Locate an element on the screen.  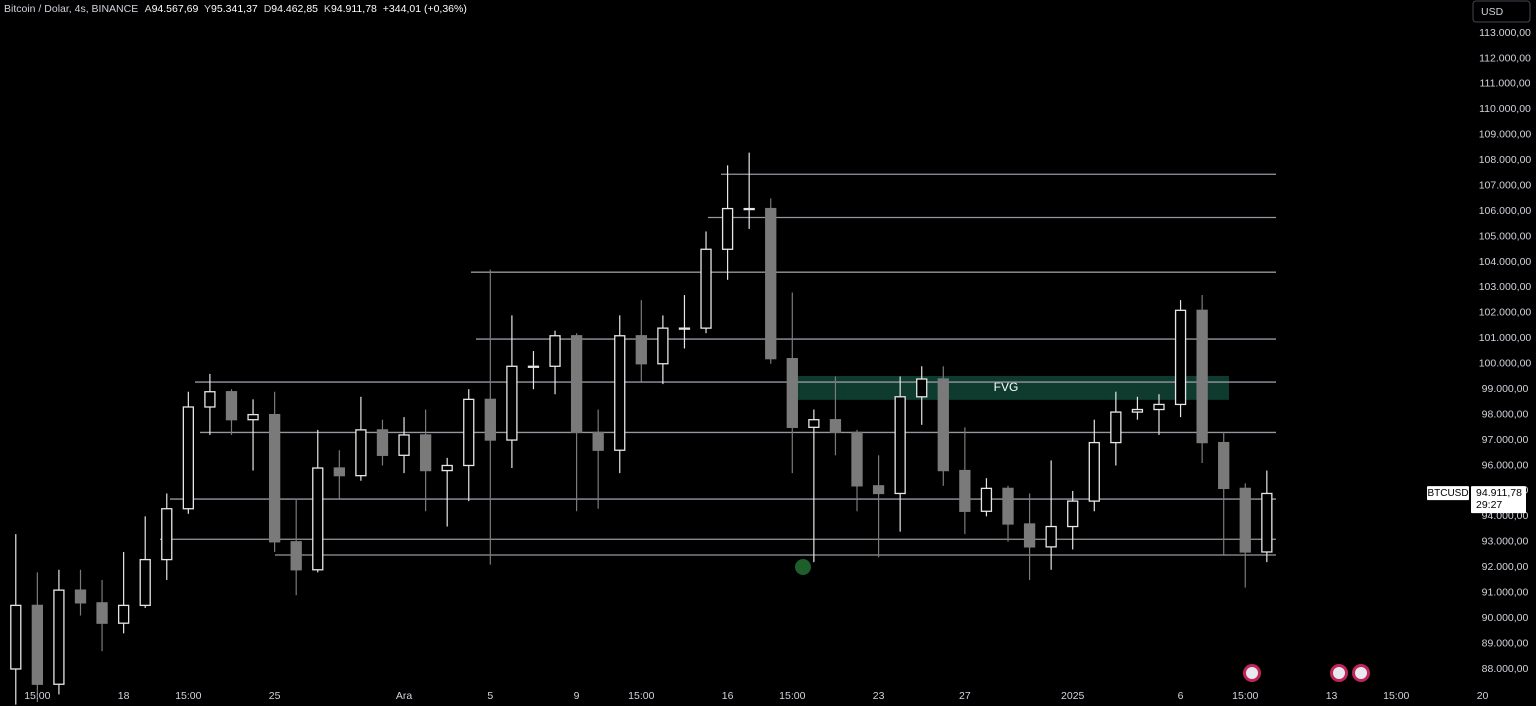
currency-button is located at coordinates (1501, 11).